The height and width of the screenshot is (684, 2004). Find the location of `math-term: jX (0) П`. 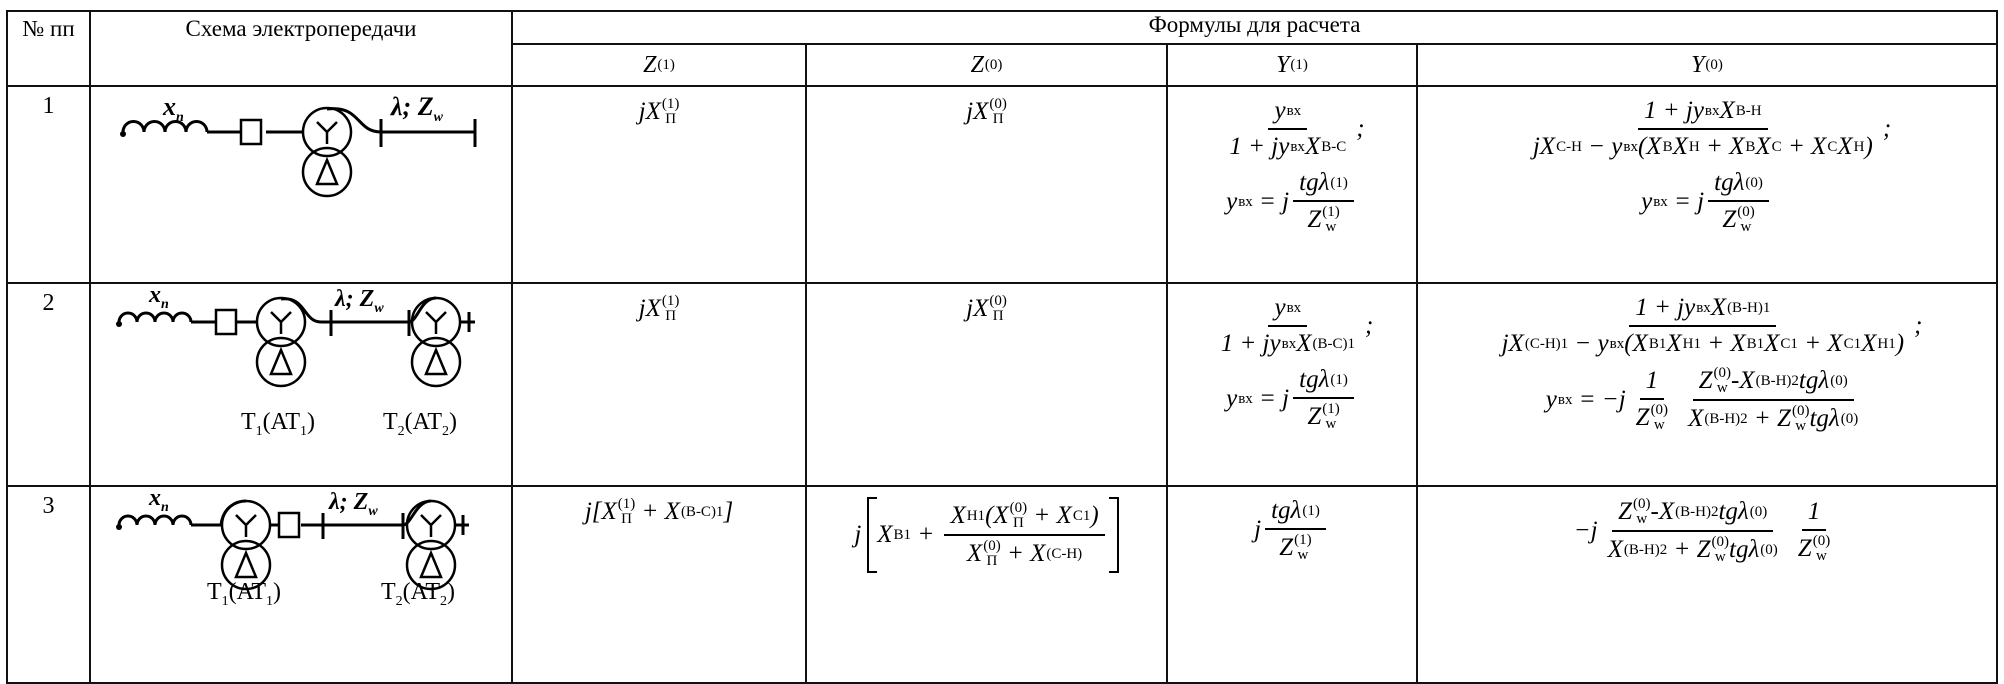

math-term: jX (0) П is located at coordinates (986, 309).